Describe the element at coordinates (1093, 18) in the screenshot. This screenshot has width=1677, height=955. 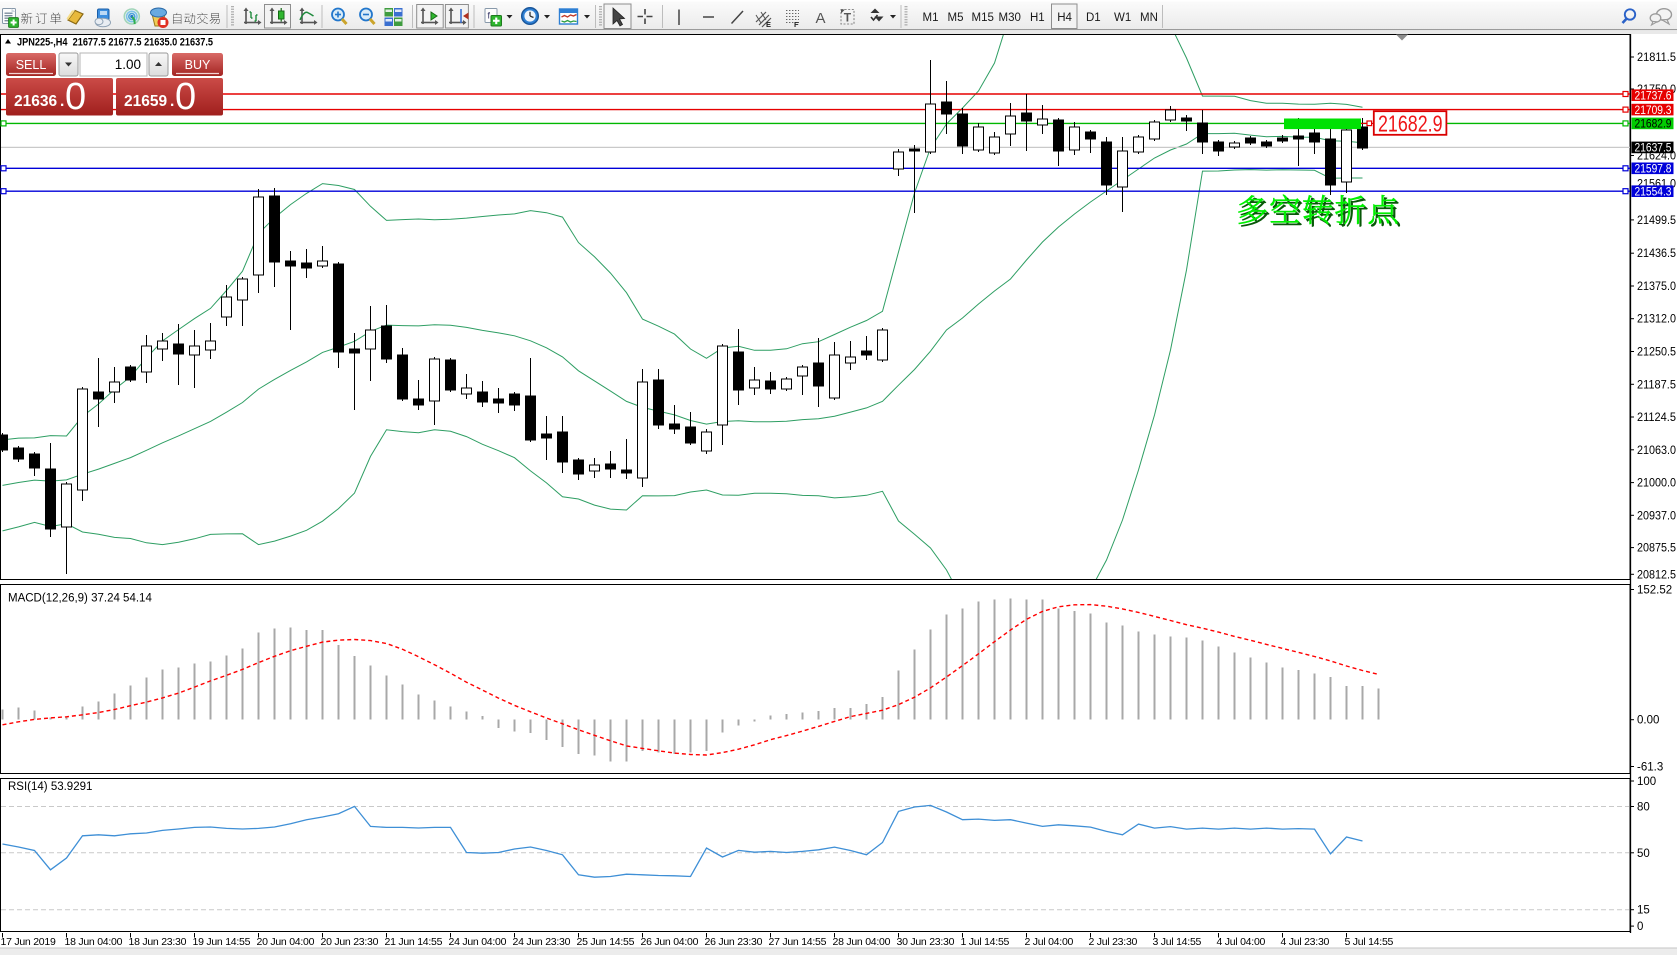
I see `svg-text: D1` at that location.